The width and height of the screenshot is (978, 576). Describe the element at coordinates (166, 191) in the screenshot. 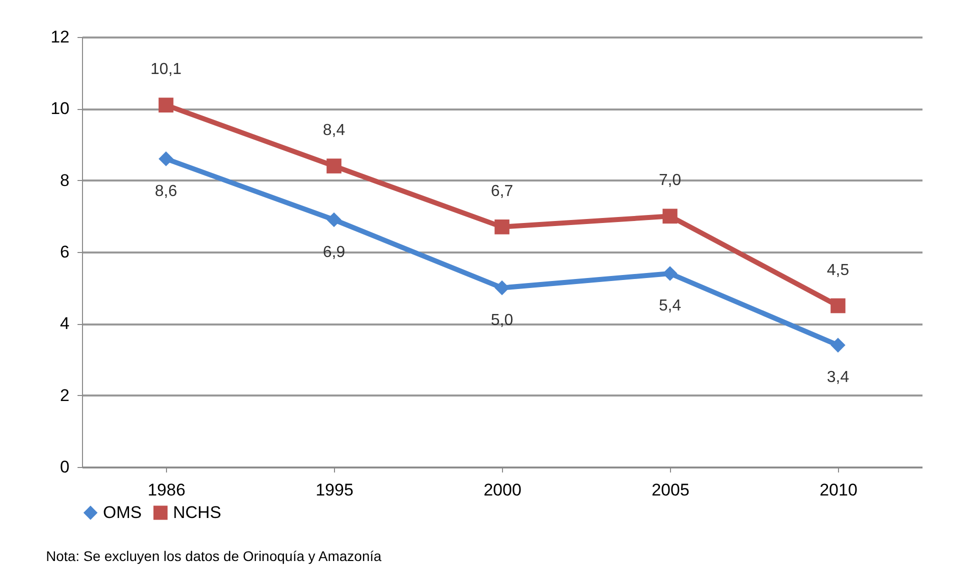

I see `data-label: 8,6` at that location.